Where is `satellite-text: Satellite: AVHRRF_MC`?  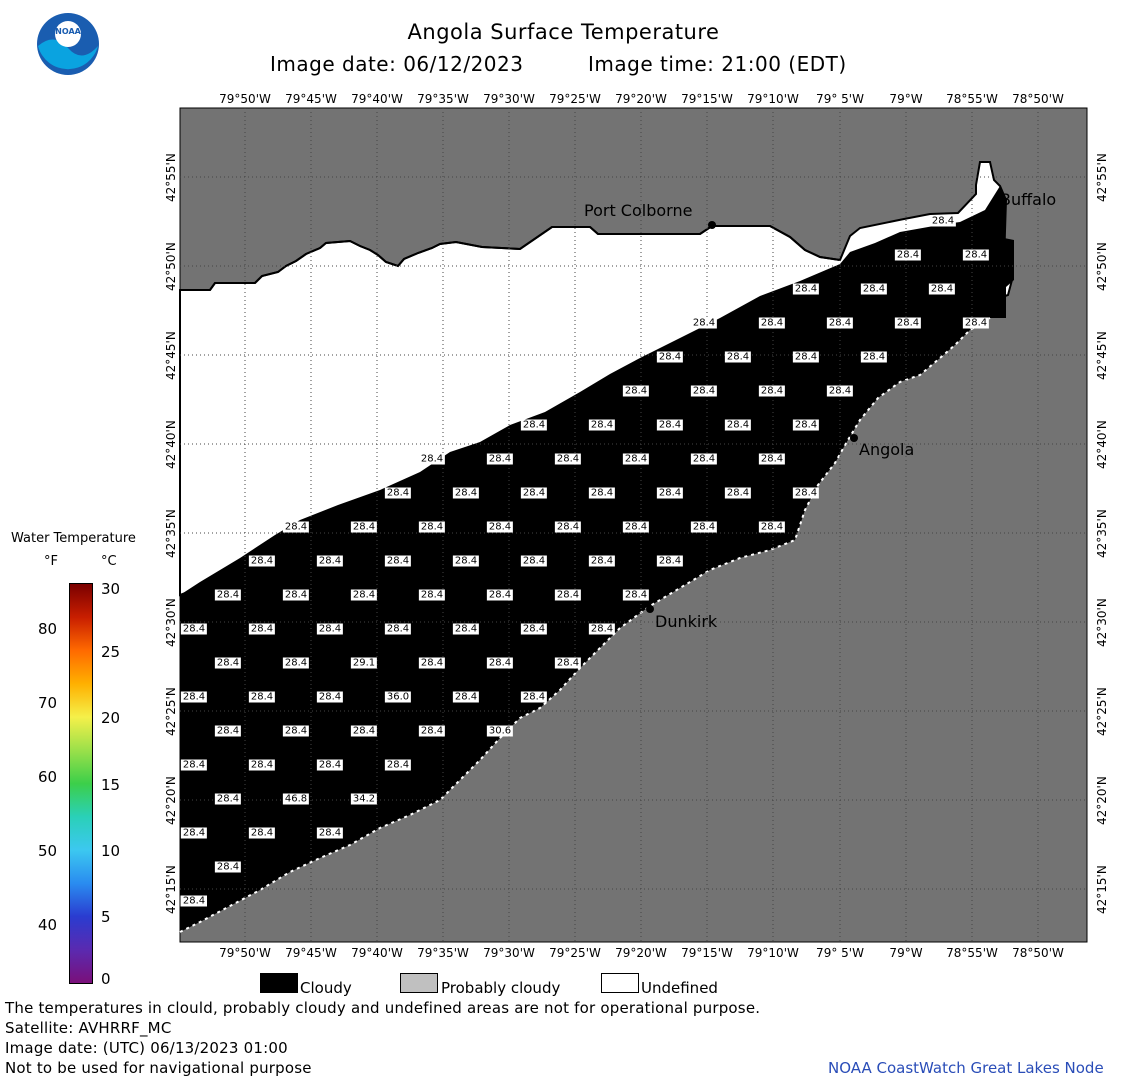
satellite-text: Satellite: AVHRRF_MC is located at coordinates (88, 1028).